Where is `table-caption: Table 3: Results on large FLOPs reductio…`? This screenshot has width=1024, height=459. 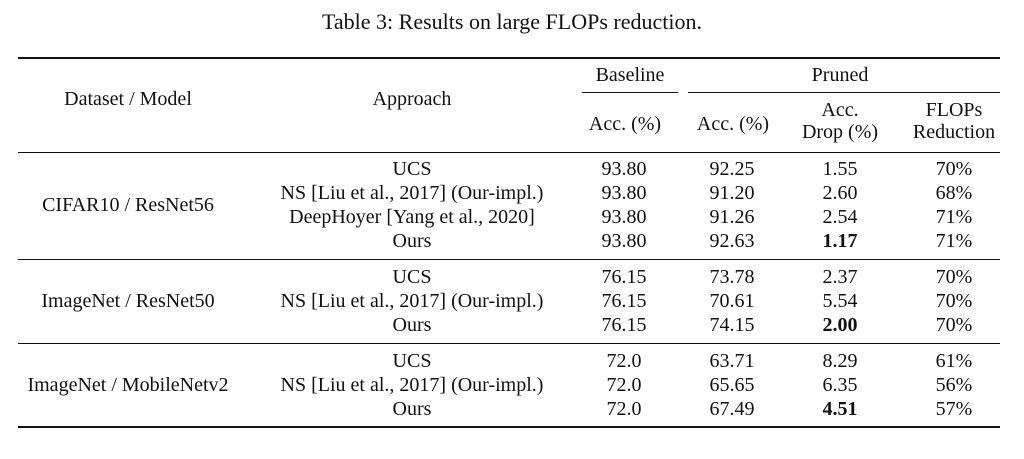 table-caption: Table 3: Results on large FLOPs reductio… is located at coordinates (512, 21).